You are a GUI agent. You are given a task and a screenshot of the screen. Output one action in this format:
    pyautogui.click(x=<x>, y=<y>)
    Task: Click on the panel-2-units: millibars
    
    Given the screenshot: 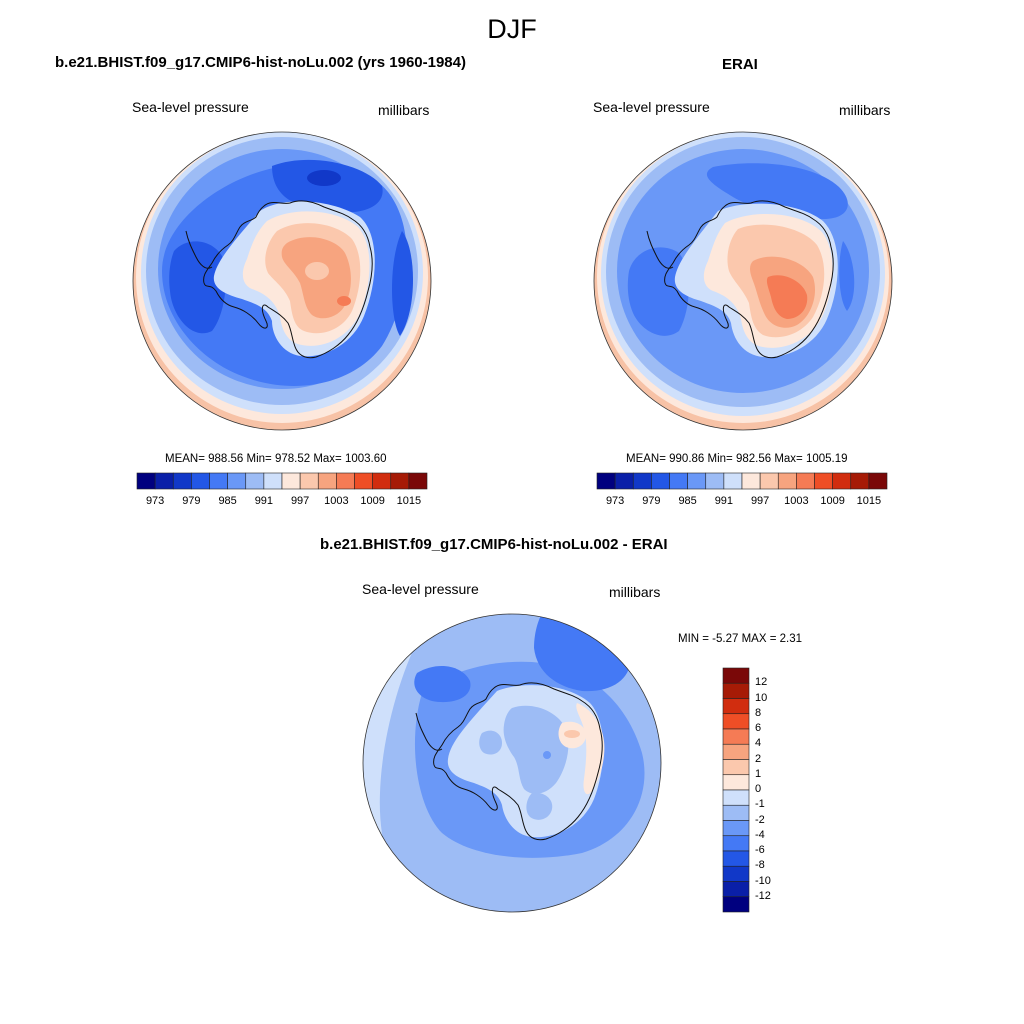 What is the action you would take?
    pyautogui.click(x=865, y=110)
    